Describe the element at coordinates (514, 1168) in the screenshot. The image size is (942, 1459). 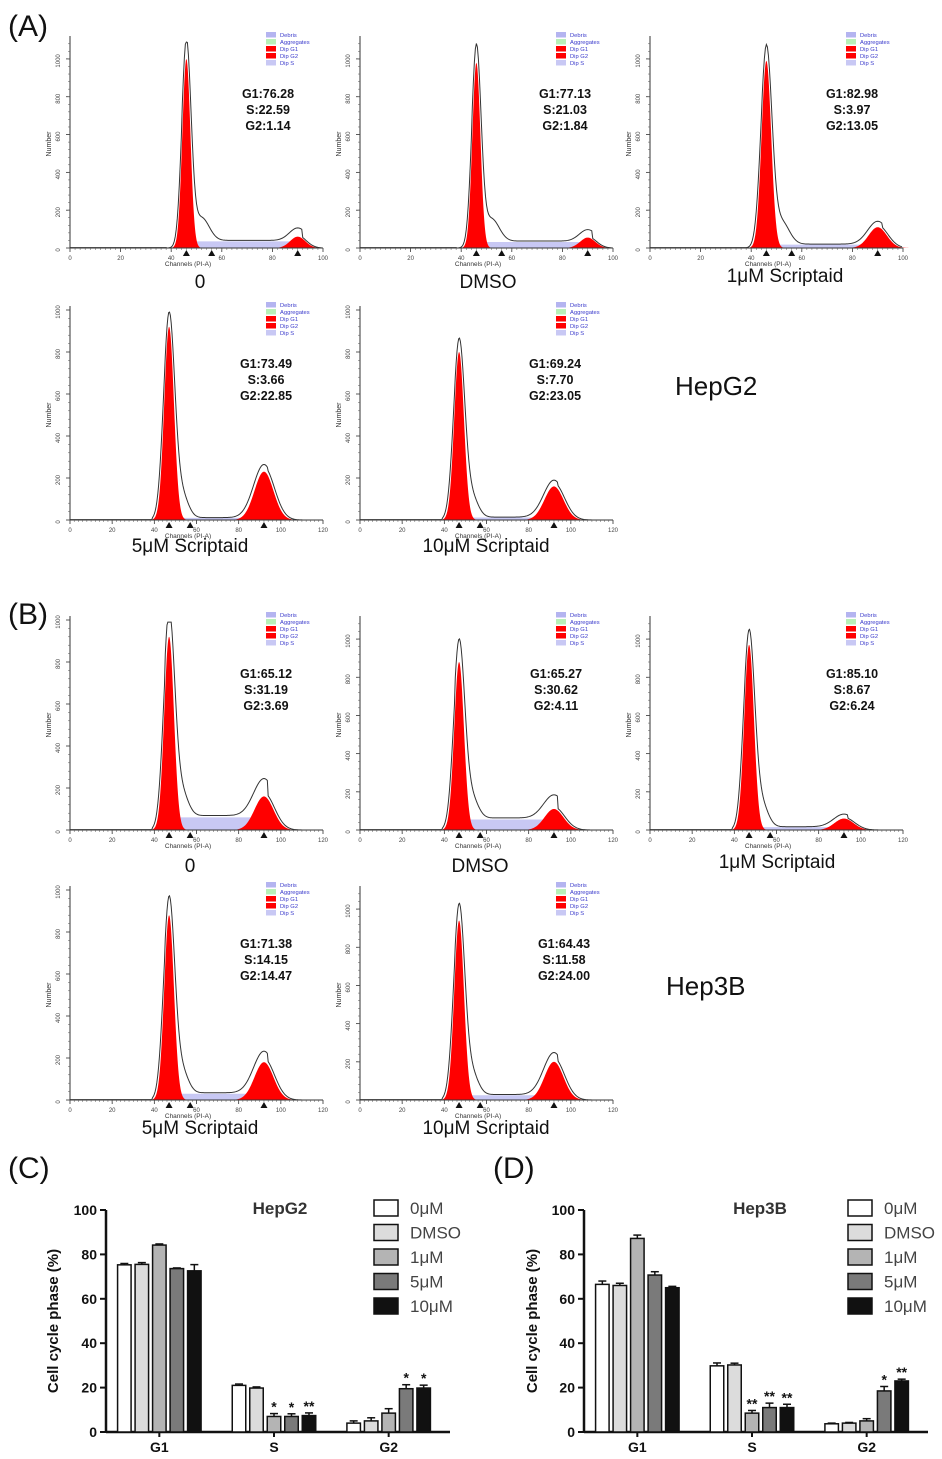
I see `panel-letter-d: (D)` at that location.